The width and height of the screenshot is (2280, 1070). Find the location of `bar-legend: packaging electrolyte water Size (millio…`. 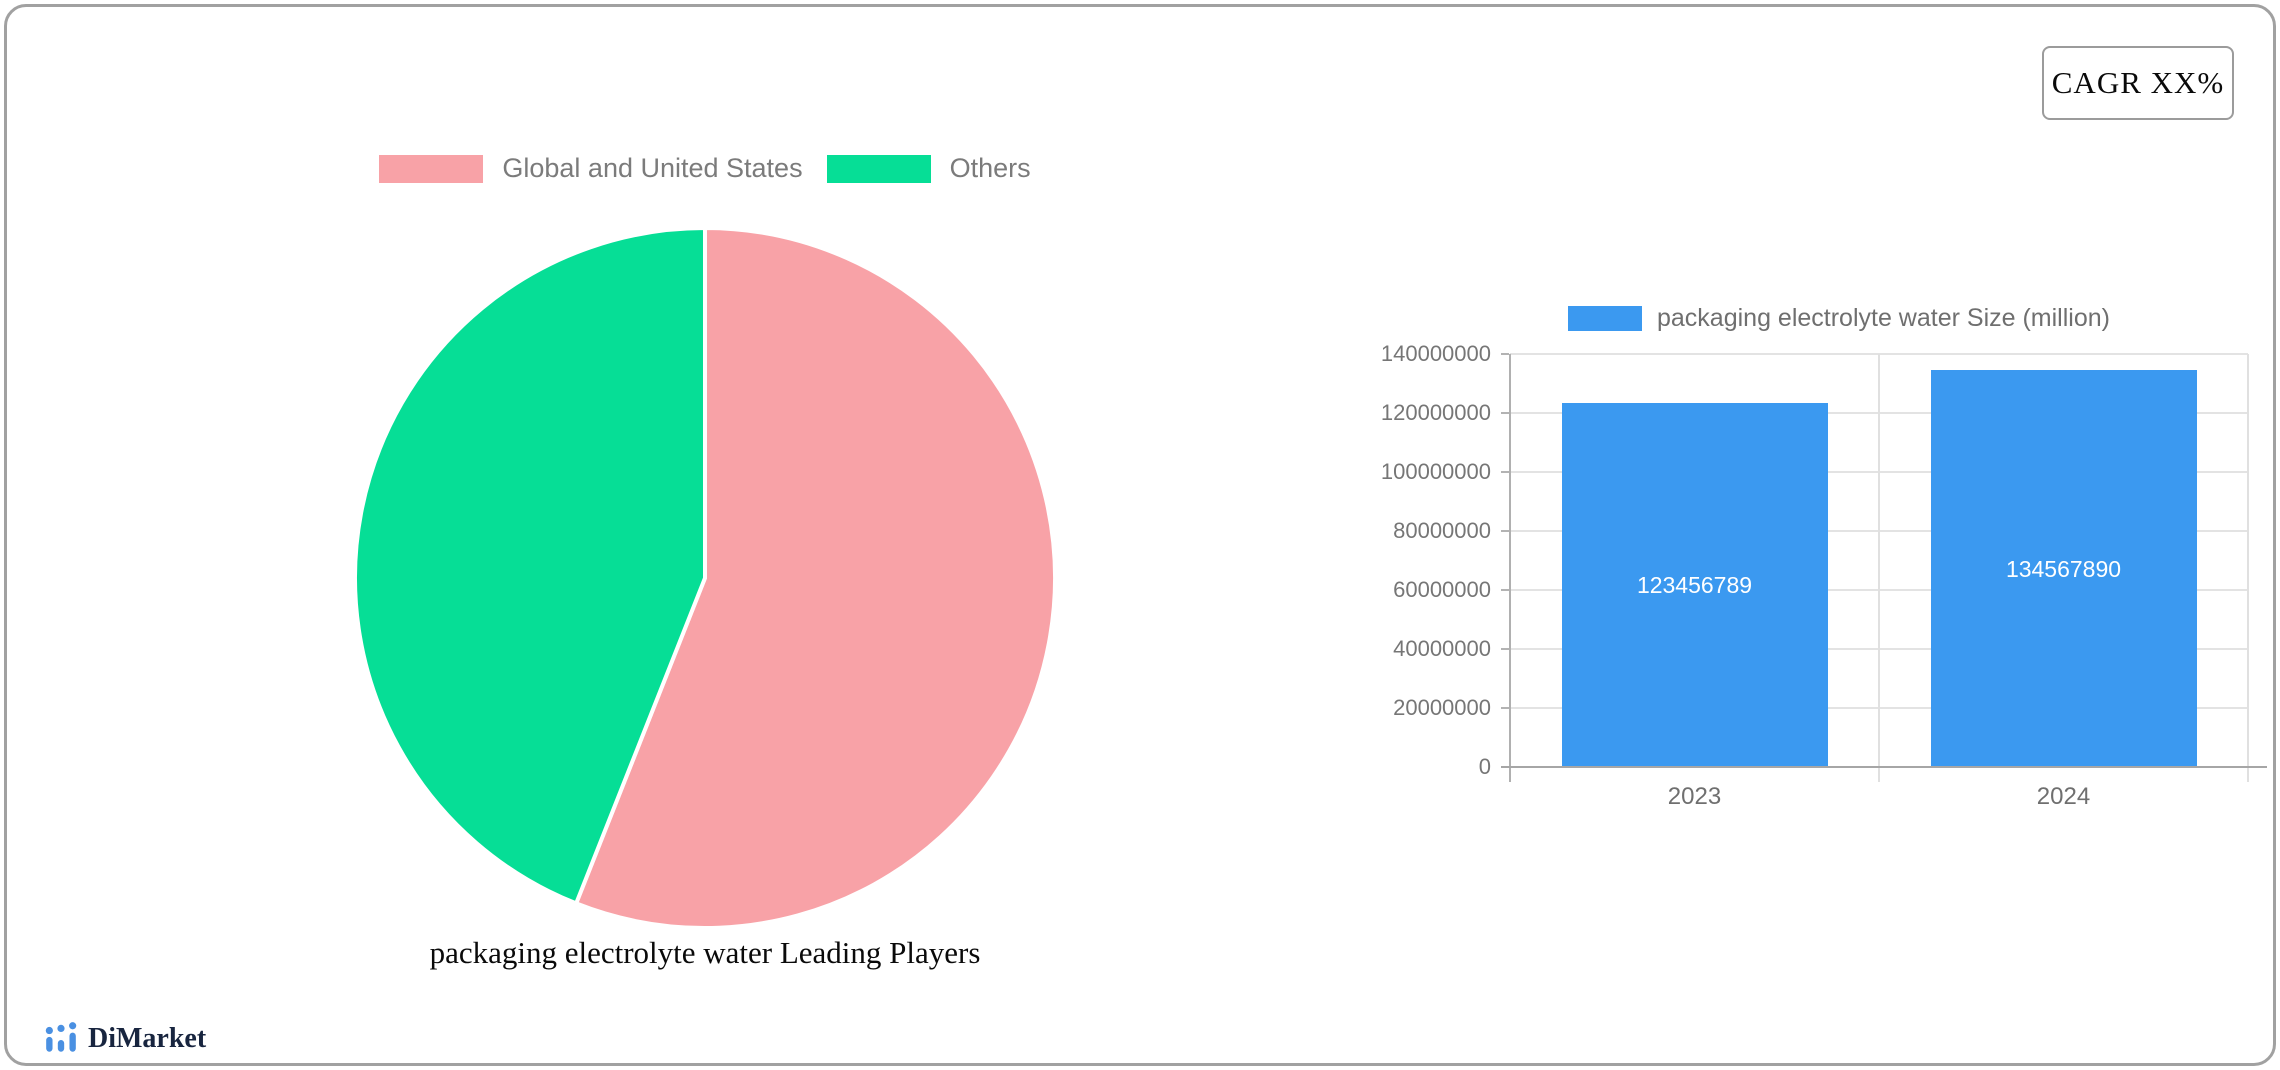

bar-legend: packaging electrolyte water Size (millio… is located at coordinates (1839, 318).